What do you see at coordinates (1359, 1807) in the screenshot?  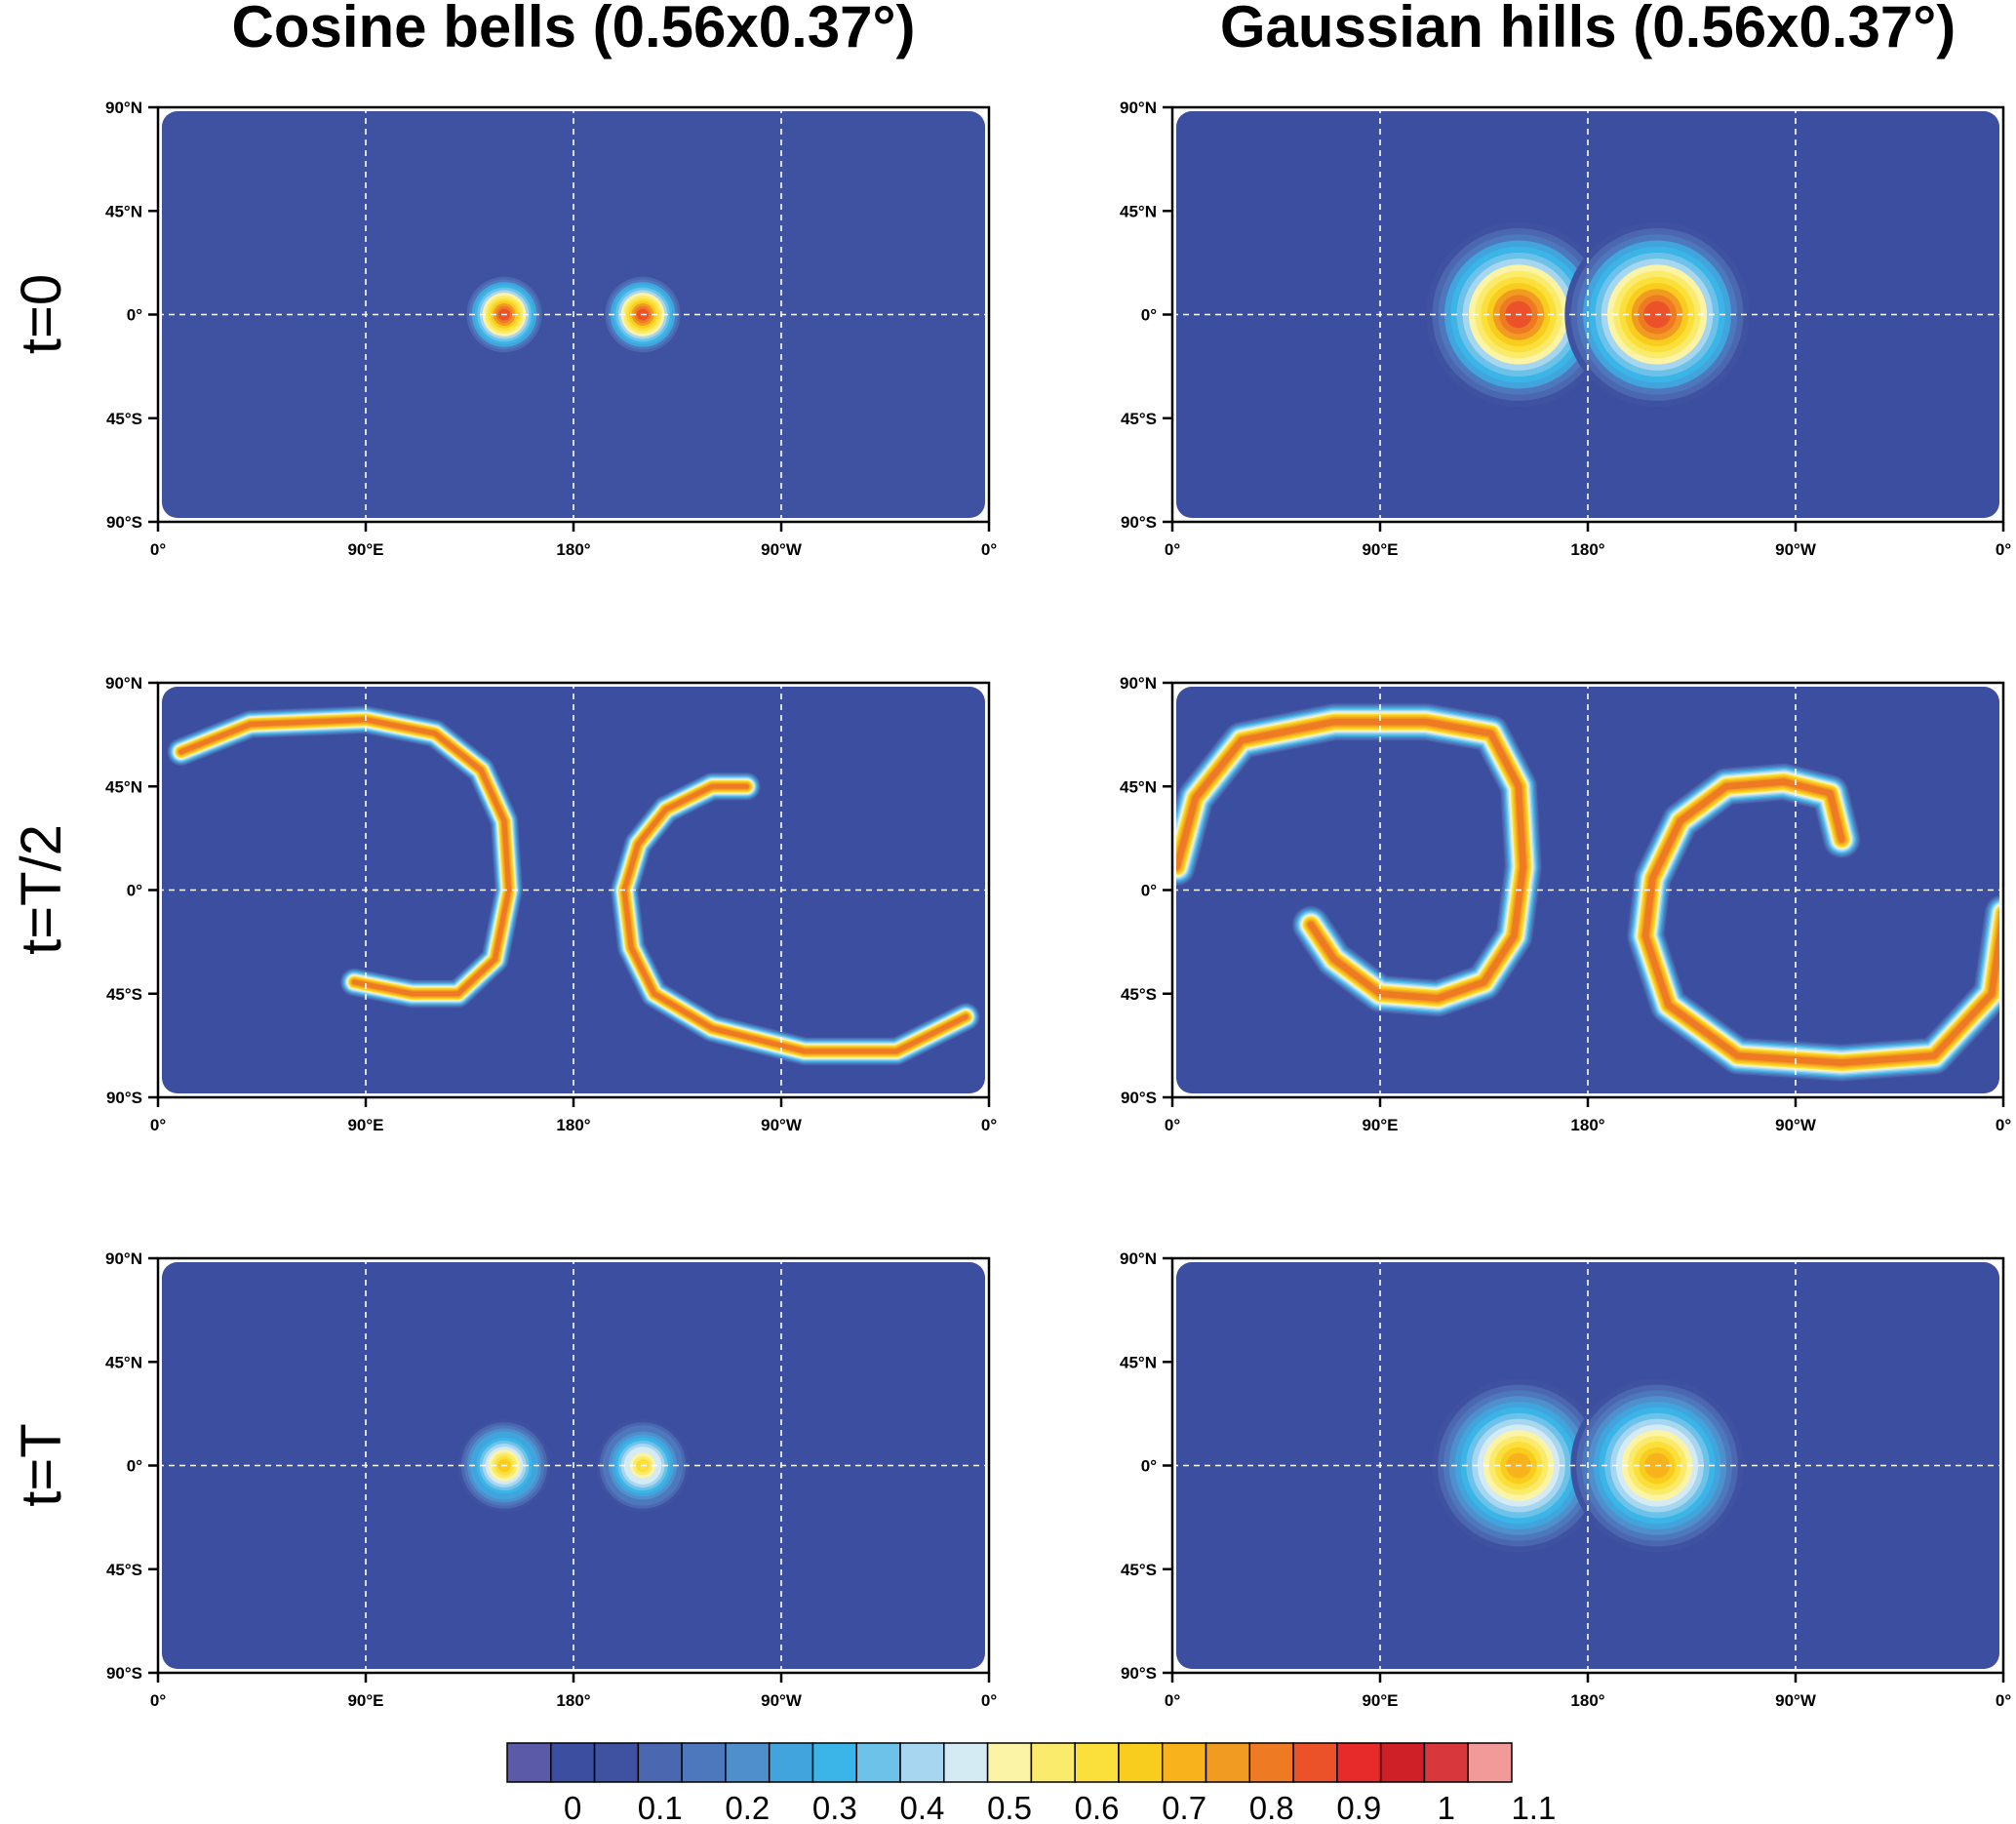 I see `colorbar-tick-label: 0.9` at bounding box center [1359, 1807].